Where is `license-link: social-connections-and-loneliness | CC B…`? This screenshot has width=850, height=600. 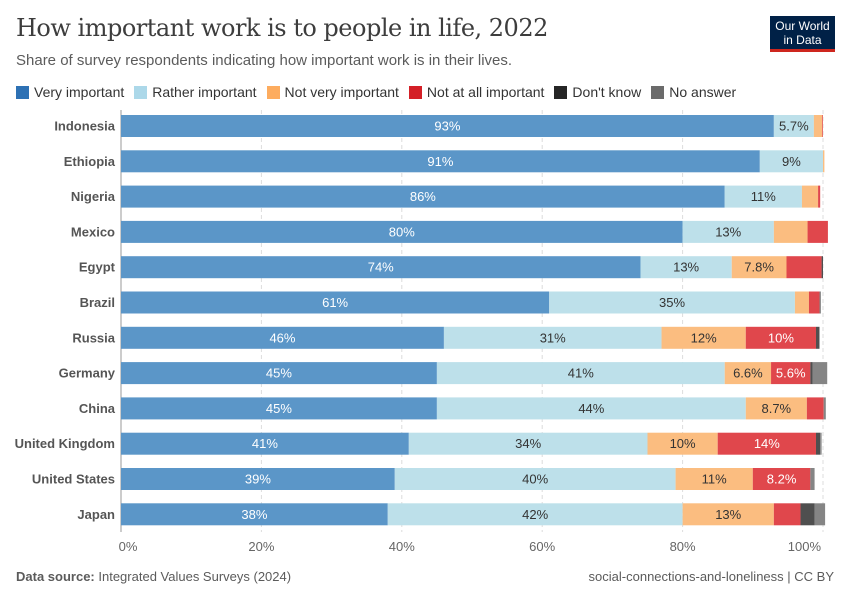
license-link: social-connections-and-loneliness | CC B… is located at coordinates (711, 576).